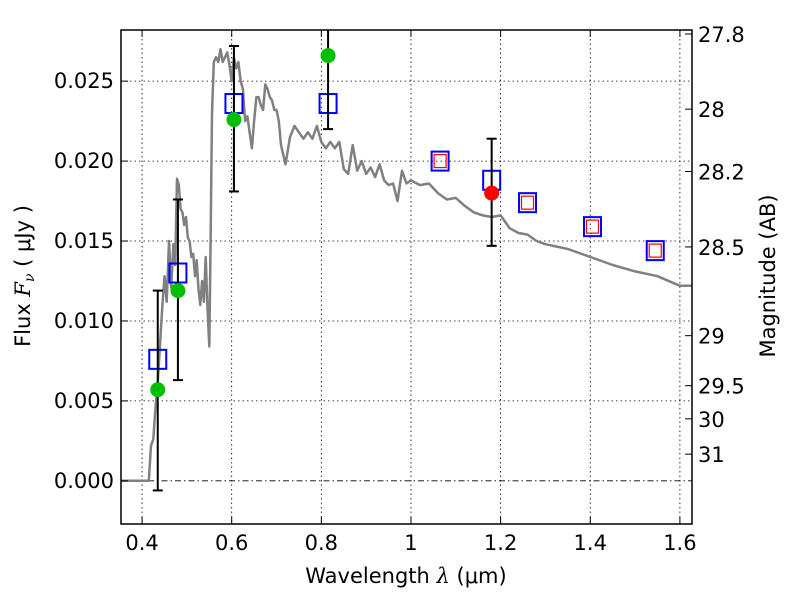  I want to click on x-tick-label: 1.4, so click(590, 543).